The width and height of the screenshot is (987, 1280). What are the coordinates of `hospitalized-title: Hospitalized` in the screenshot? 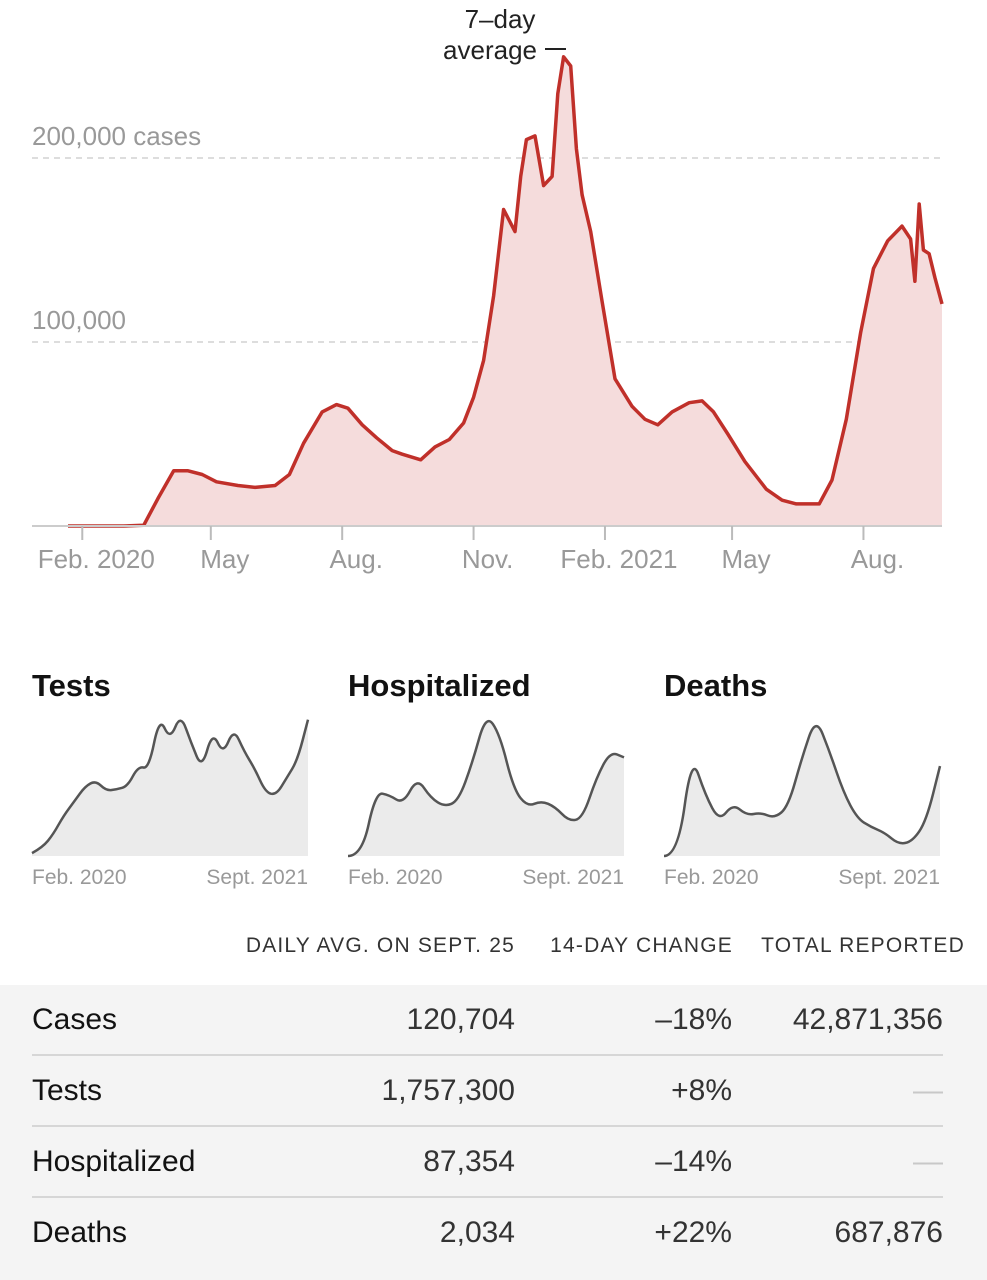 It's located at (439, 685).